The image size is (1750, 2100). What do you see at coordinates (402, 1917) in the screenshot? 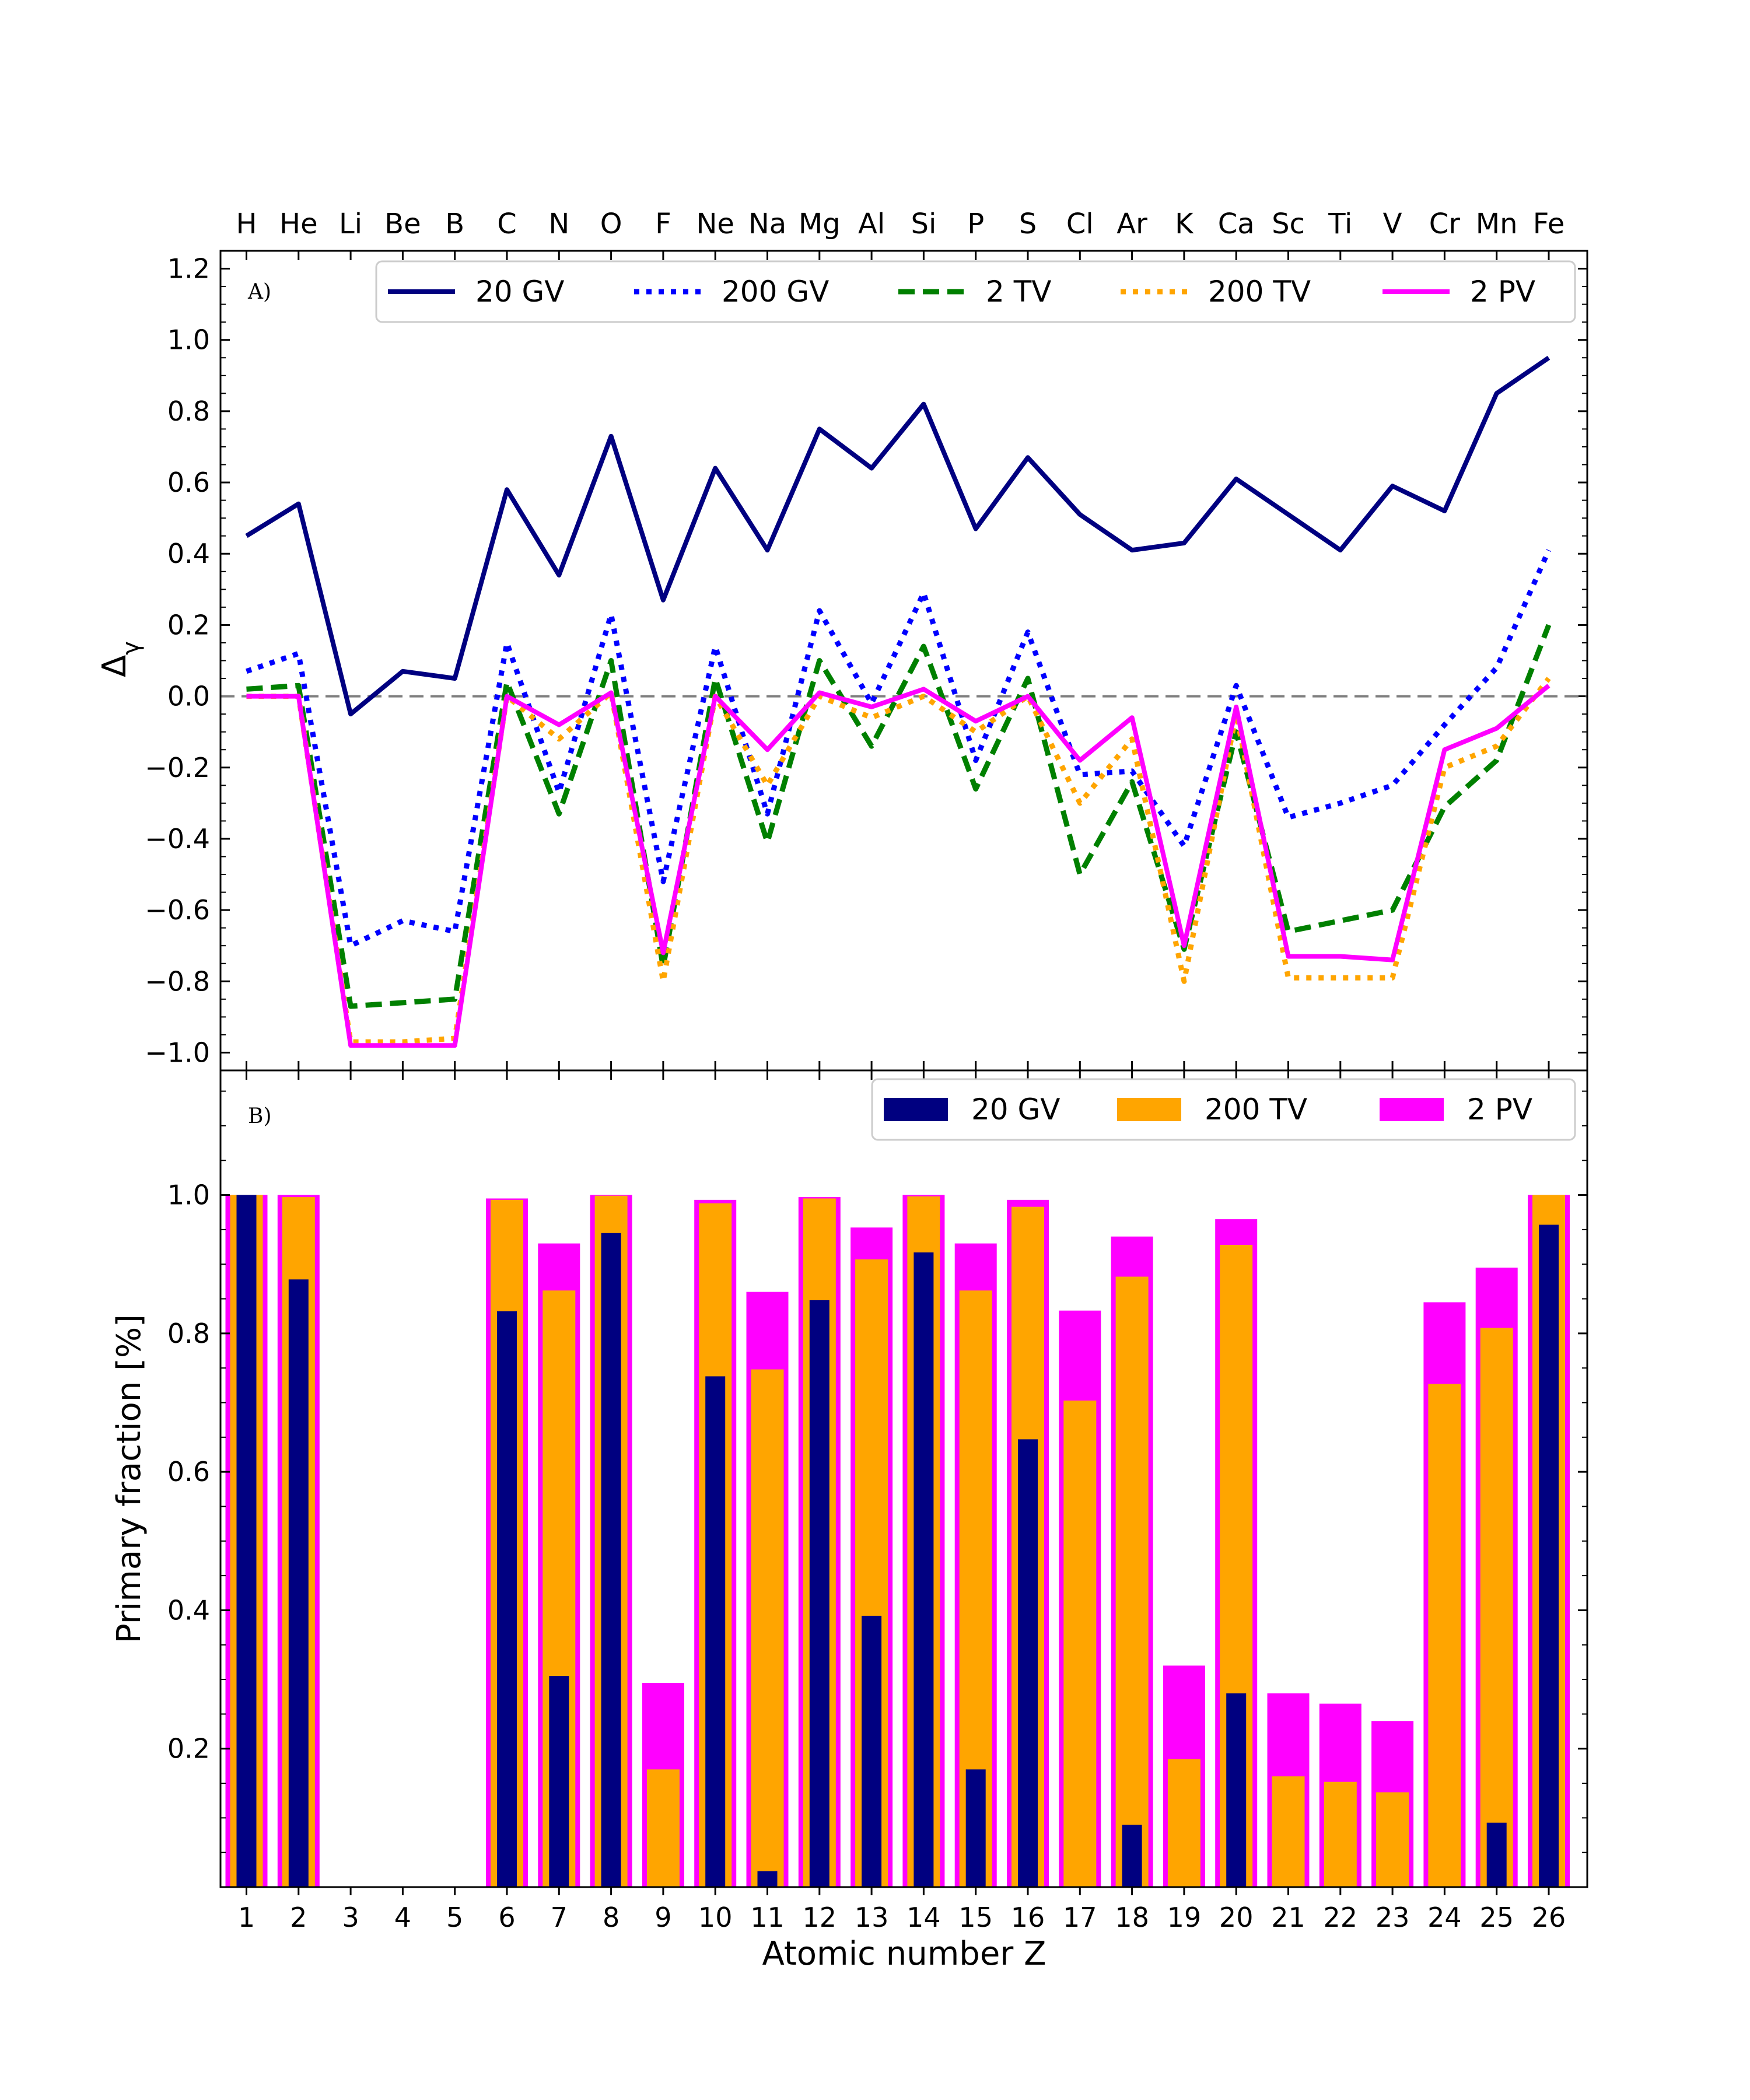
I see `atomic-number-label: 4` at bounding box center [402, 1917].